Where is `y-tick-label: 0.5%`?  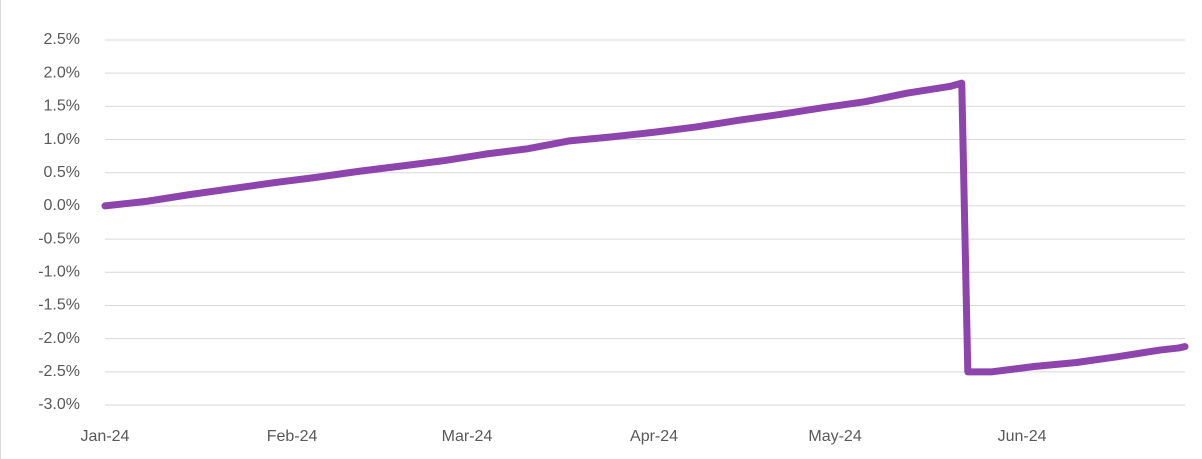
y-tick-label: 0.5% is located at coordinates (62, 172).